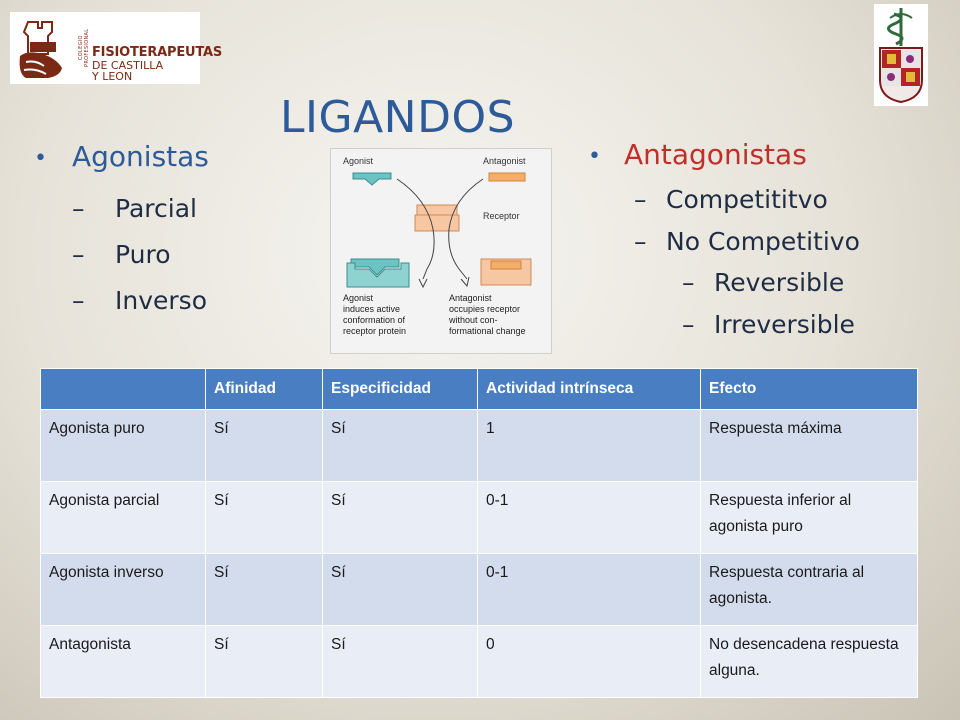 The width and height of the screenshot is (960, 720). Describe the element at coordinates (809, 589) in the screenshot. I see `table-cell: Respuesta contraria al agonista.` at that location.